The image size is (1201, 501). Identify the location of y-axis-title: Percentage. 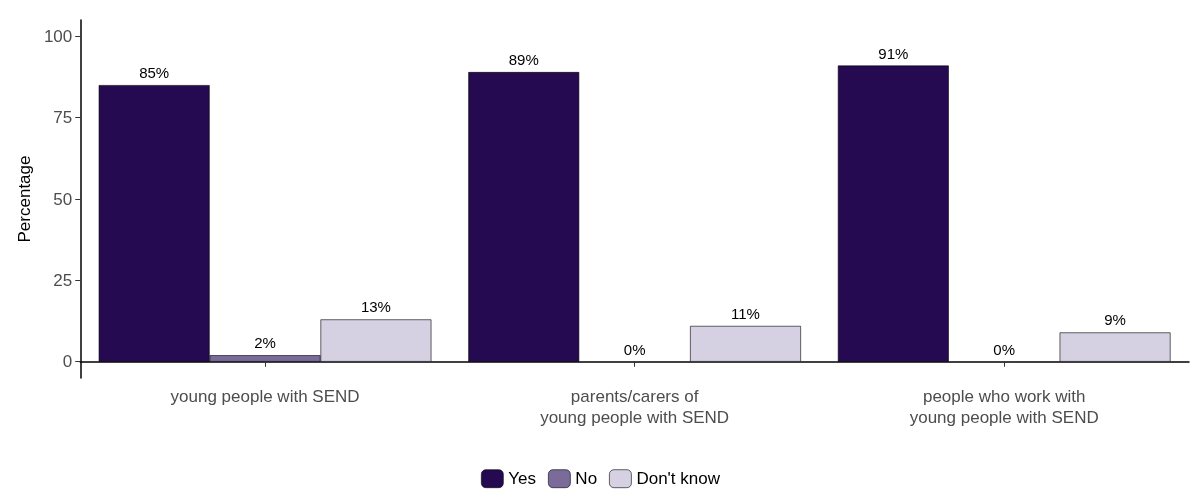
(24, 199).